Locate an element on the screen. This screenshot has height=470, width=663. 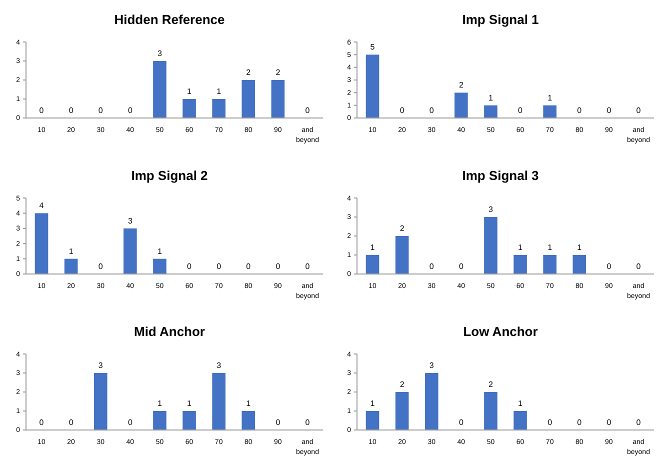
chart-title: Imp Signal 2 is located at coordinates (169, 175).